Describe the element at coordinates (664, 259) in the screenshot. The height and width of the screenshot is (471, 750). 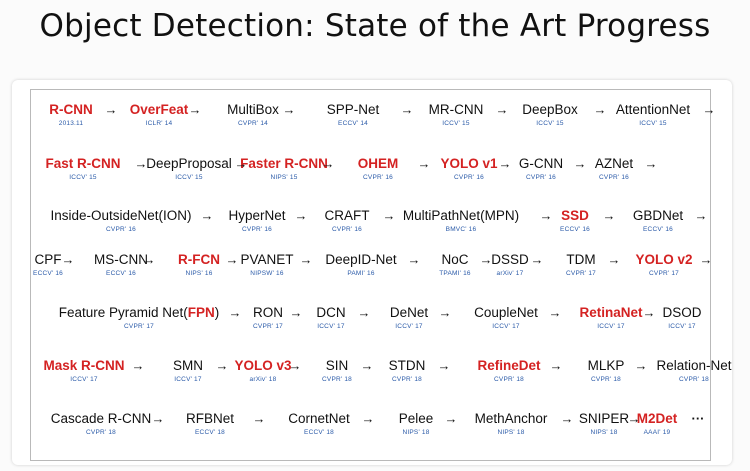
I see `method-name: YOLO v2` at that location.